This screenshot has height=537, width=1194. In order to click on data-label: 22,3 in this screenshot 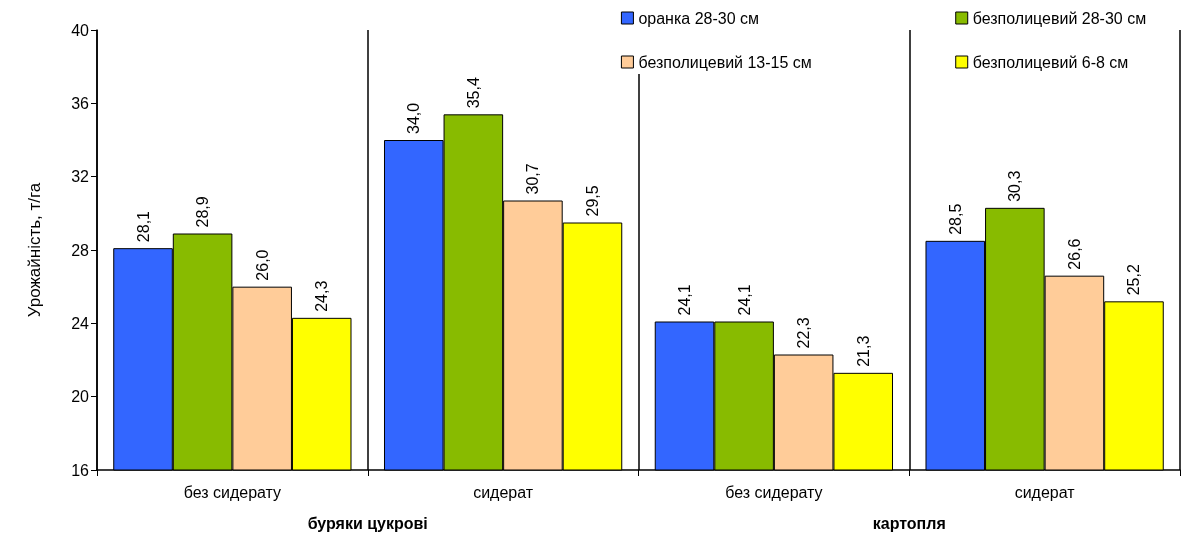, I will do `click(804, 333)`.